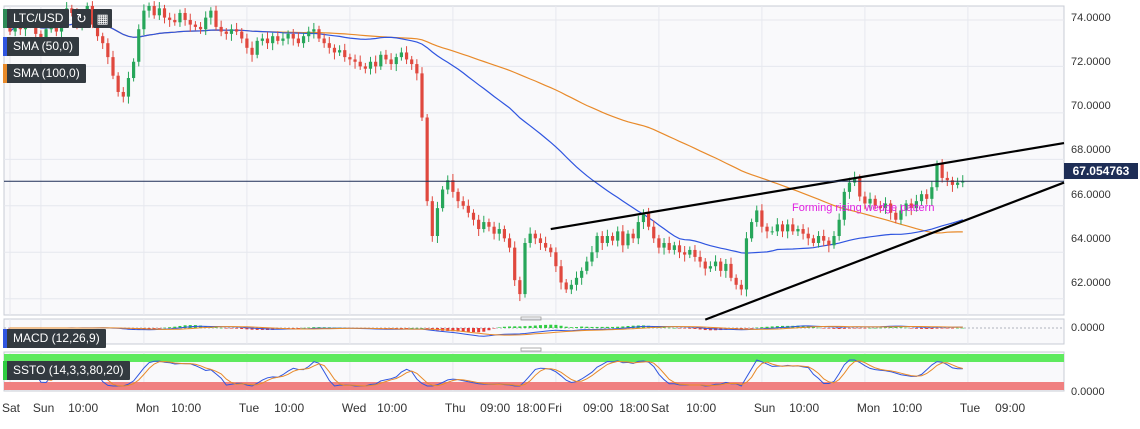  What do you see at coordinates (44, 73) in the screenshot?
I see `sma100-legend: SMA (100,0)` at bounding box center [44, 73].